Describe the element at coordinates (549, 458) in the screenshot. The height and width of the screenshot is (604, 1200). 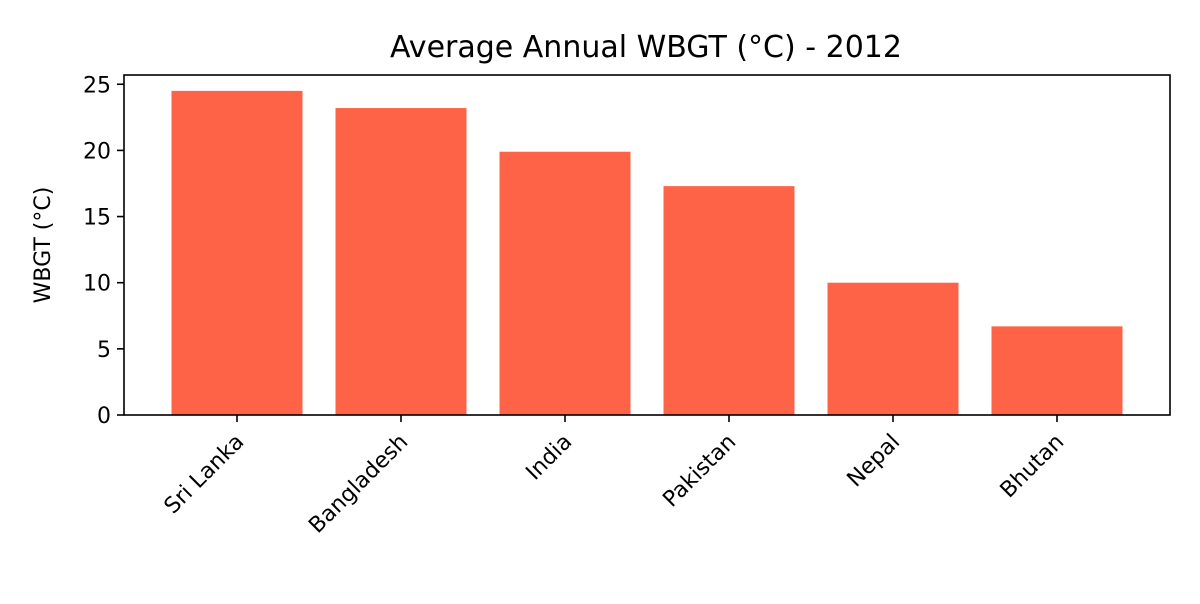
I see `x-tick-label: India` at that location.